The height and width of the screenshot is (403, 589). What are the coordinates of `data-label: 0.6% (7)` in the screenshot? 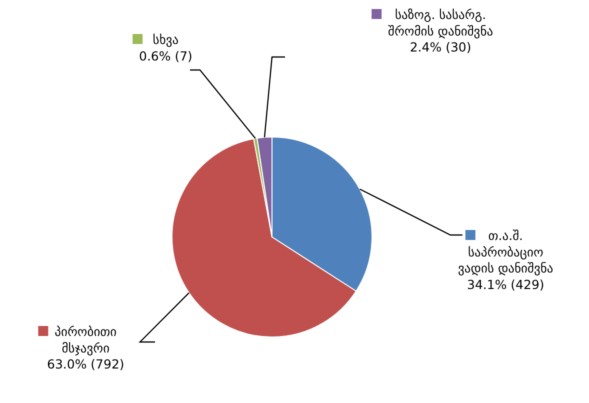 It's located at (165, 56).